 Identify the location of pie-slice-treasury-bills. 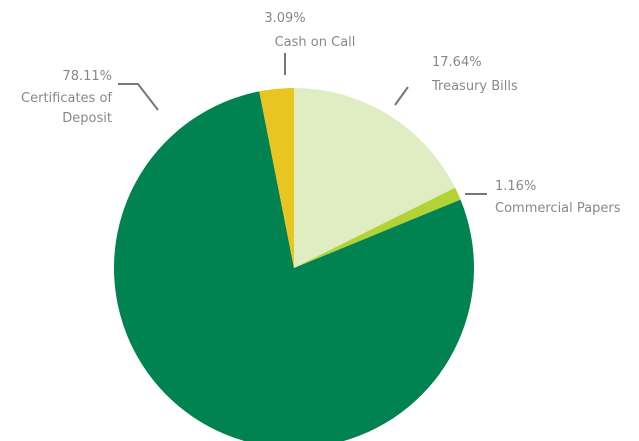
(375, 178).